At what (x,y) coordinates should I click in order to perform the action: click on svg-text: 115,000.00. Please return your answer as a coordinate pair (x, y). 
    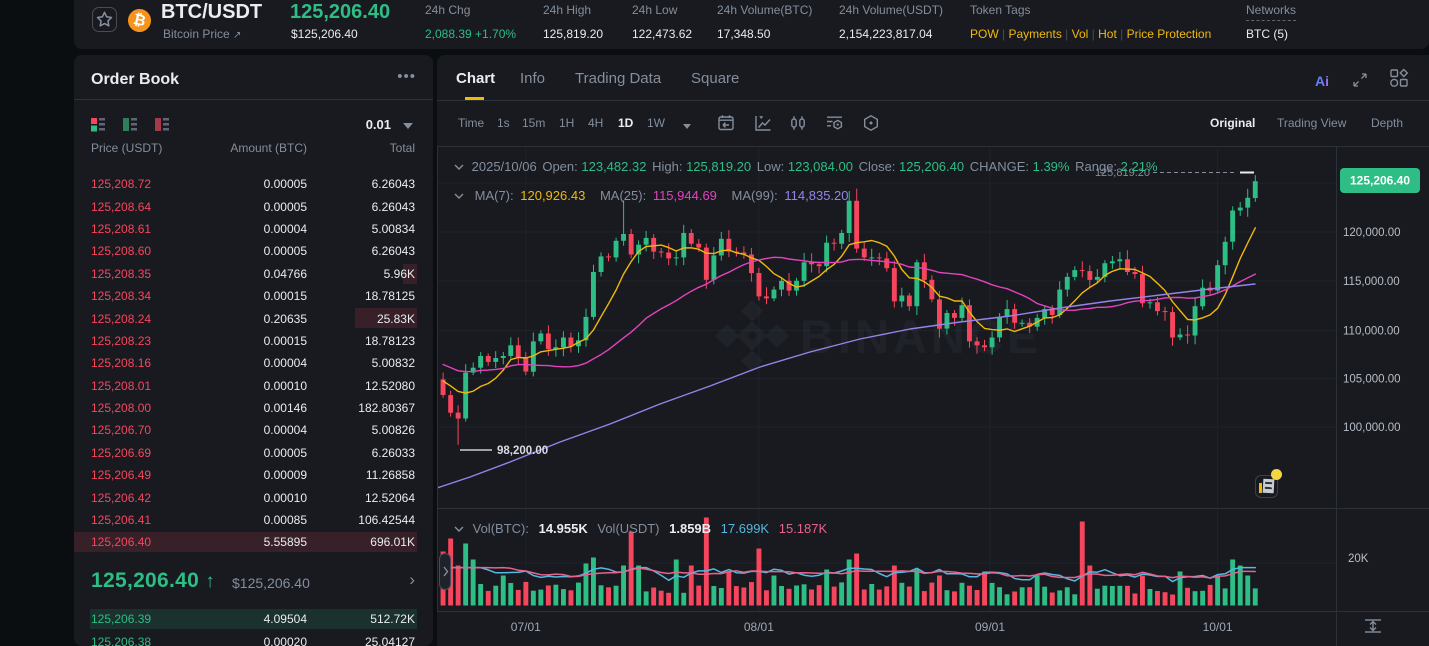
    Looking at the image, I should click on (1371, 282).